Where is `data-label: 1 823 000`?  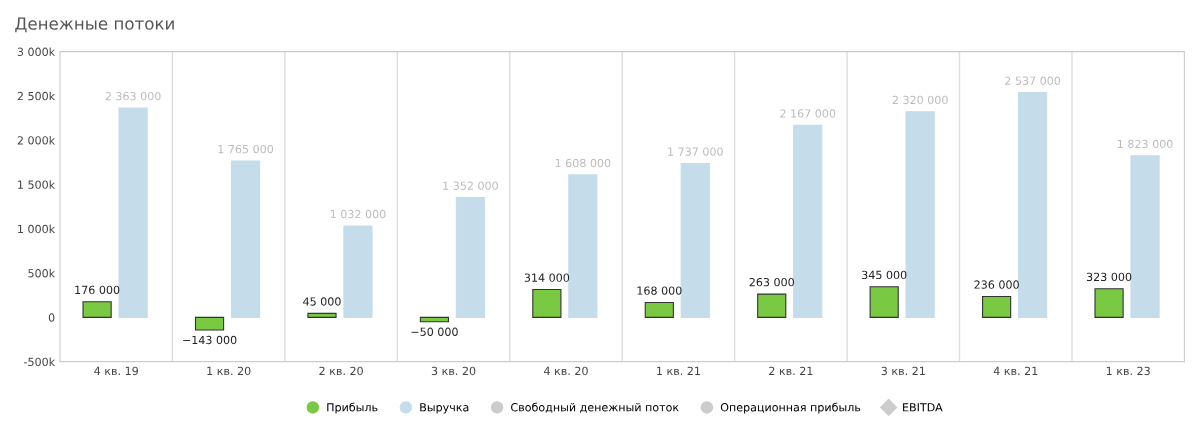
data-label: 1 823 000 is located at coordinates (1145, 144).